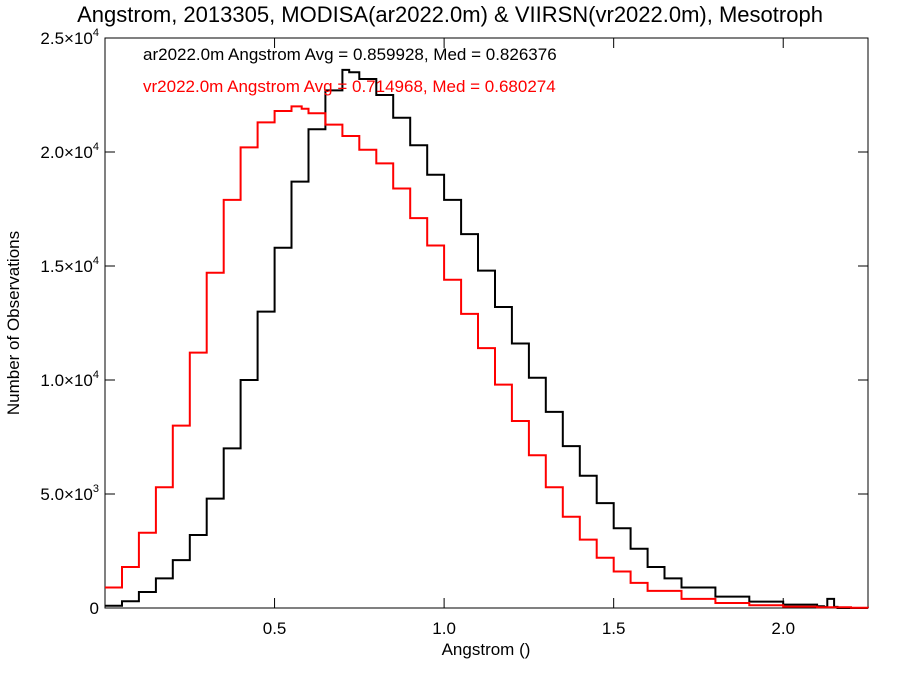  I want to click on y-tick-label: 0, so click(94, 608).